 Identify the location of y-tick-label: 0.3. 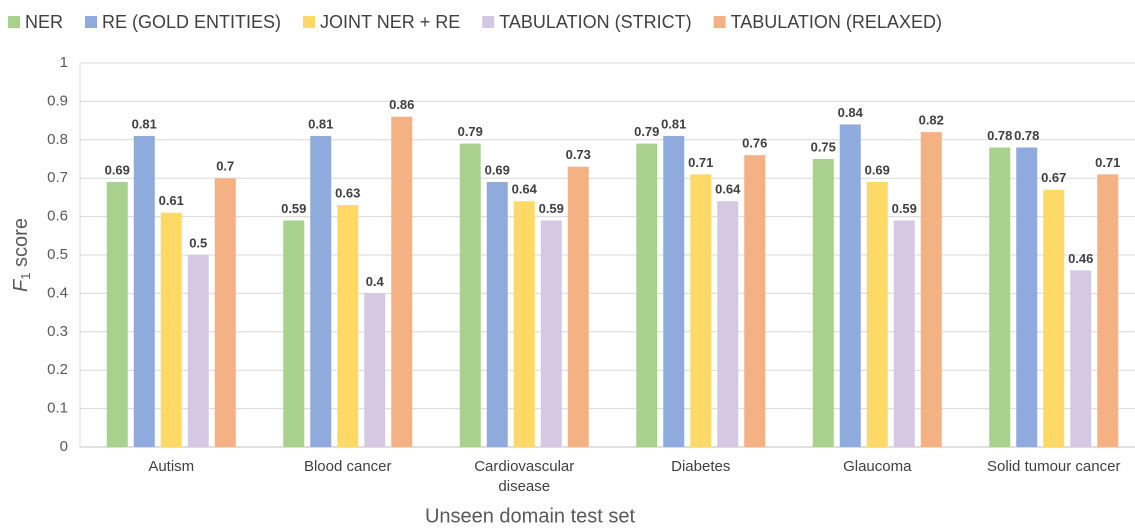
(57, 331).